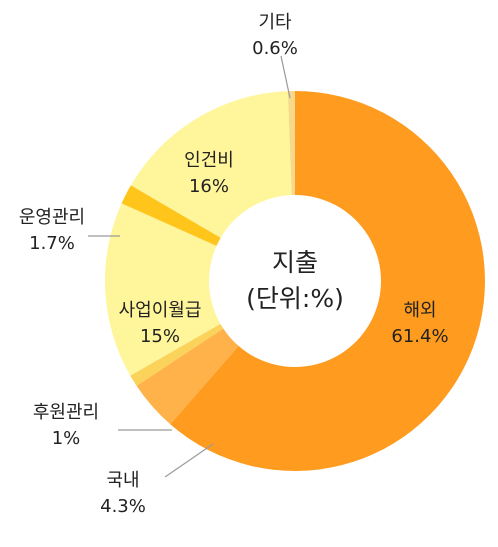 The height and width of the screenshot is (547, 498). I want to click on slice-value-5: 1.7%, so click(52, 243).